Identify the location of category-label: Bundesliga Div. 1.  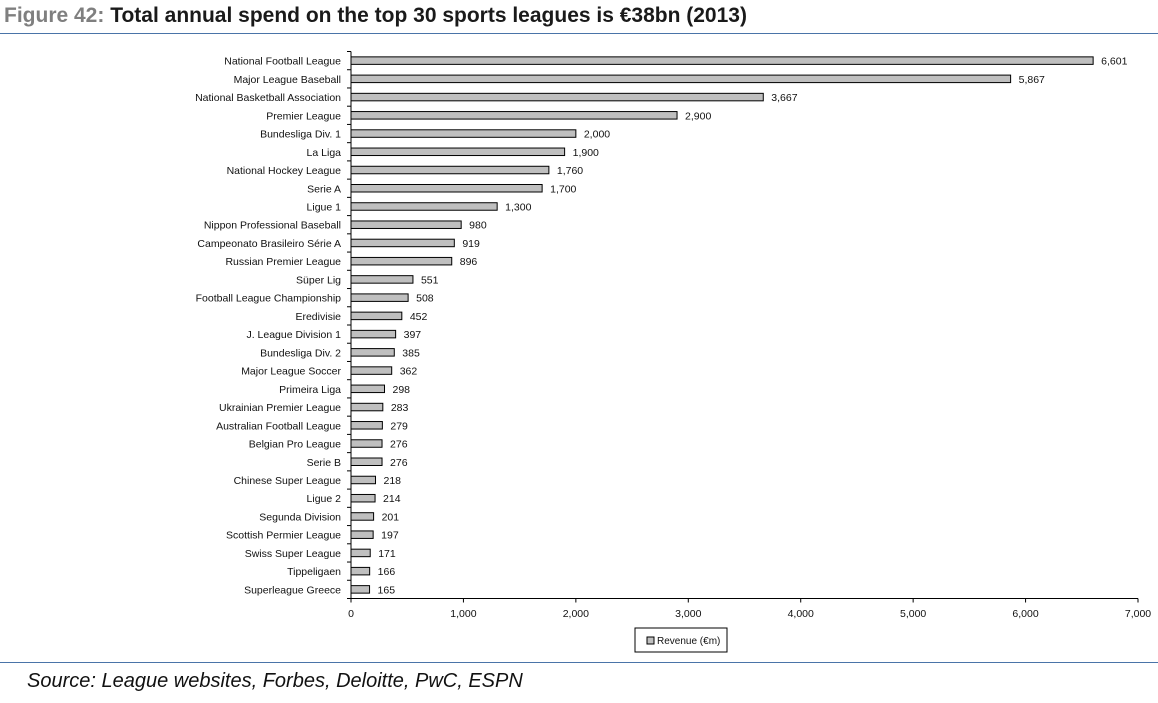
(300, 135).